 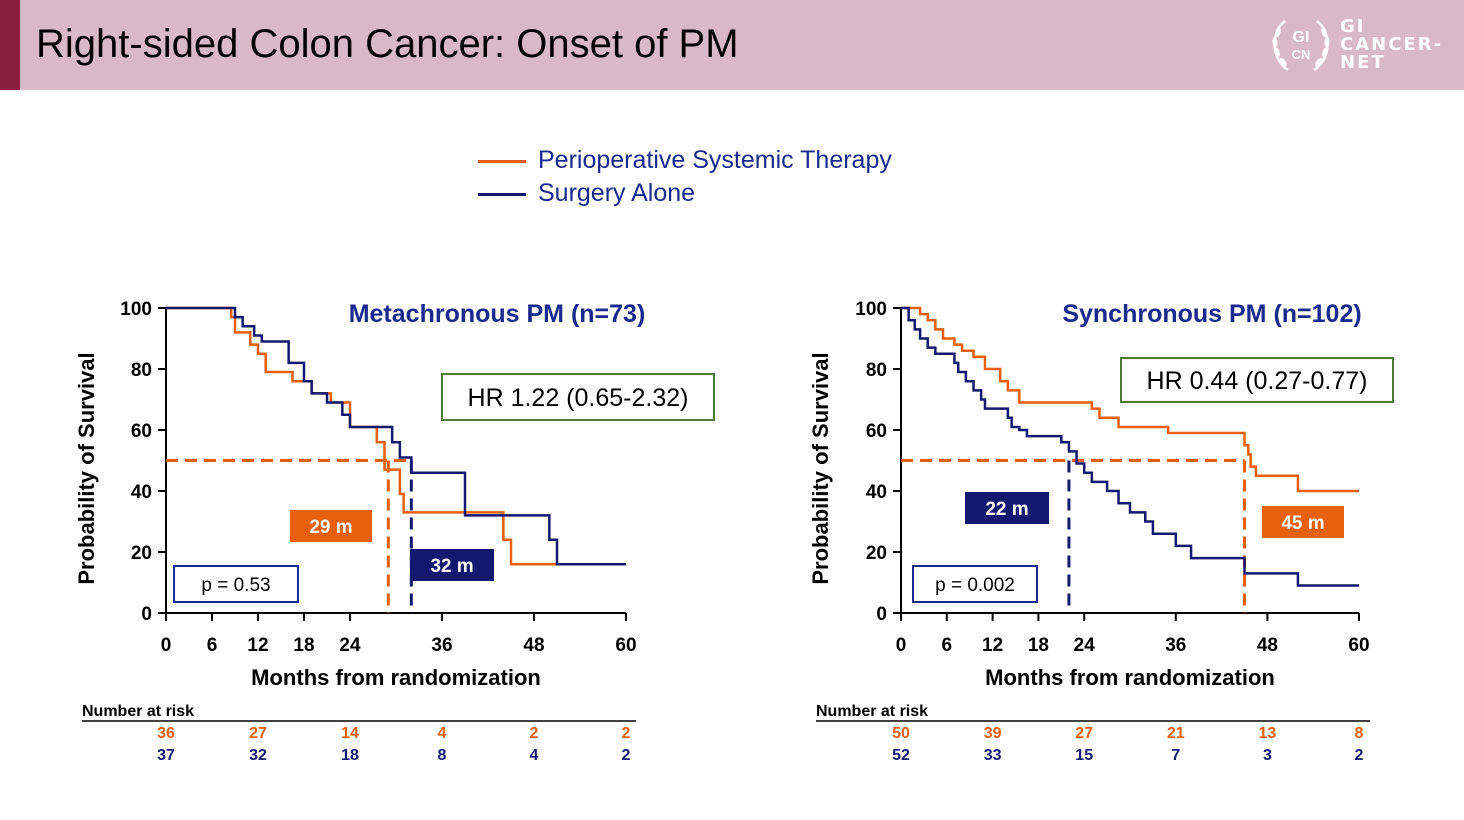 What do you see at coordinates (1363, 62) in the screenshot?
I see `logo-line-3: NET` at bounding box center [1363, 62].